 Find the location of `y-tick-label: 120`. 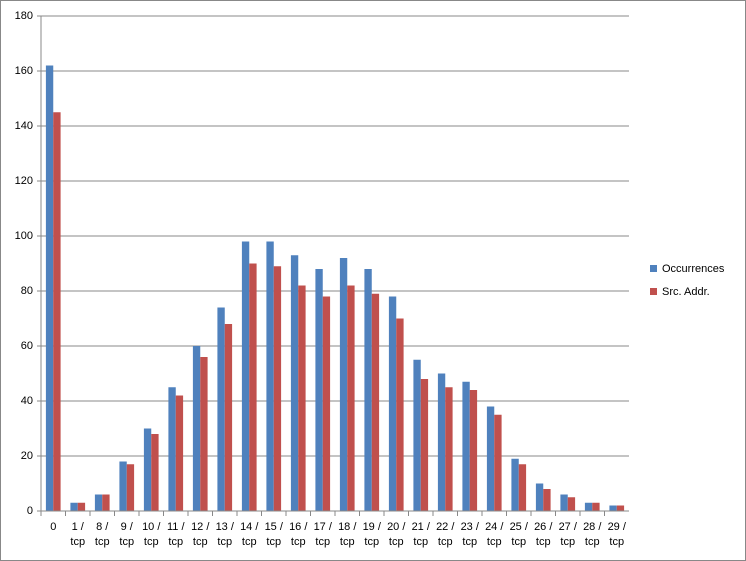

y-tick-label: 120 is located at coordinates (24, 181).